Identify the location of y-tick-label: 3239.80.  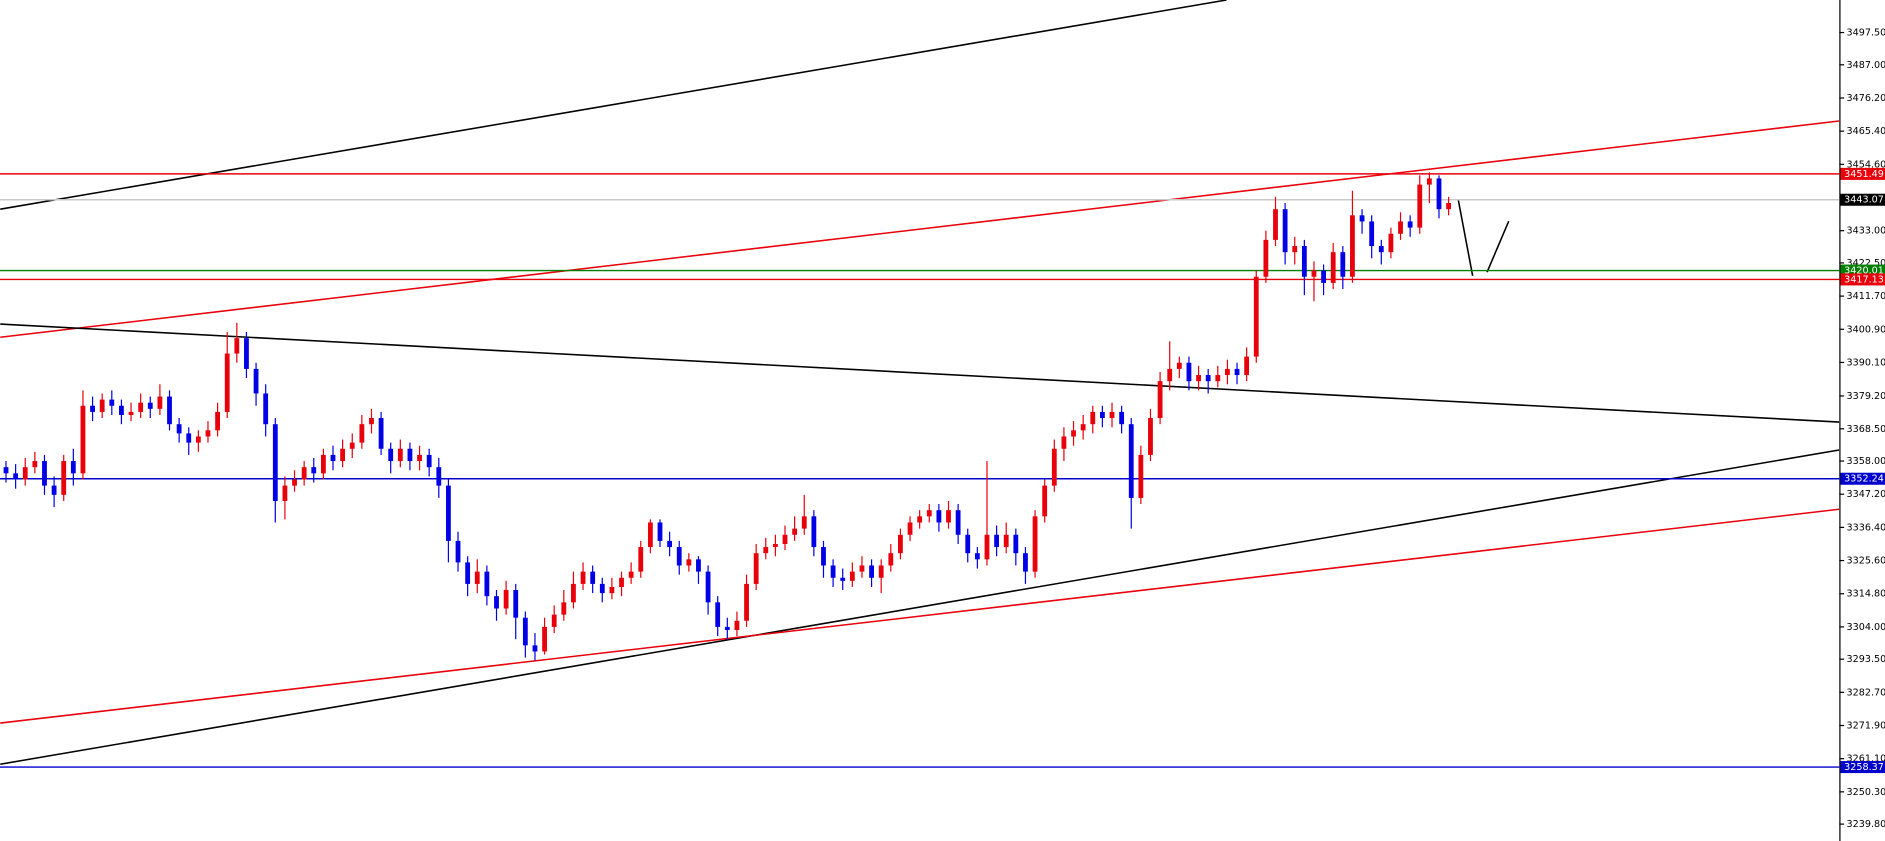
(1866, 824).